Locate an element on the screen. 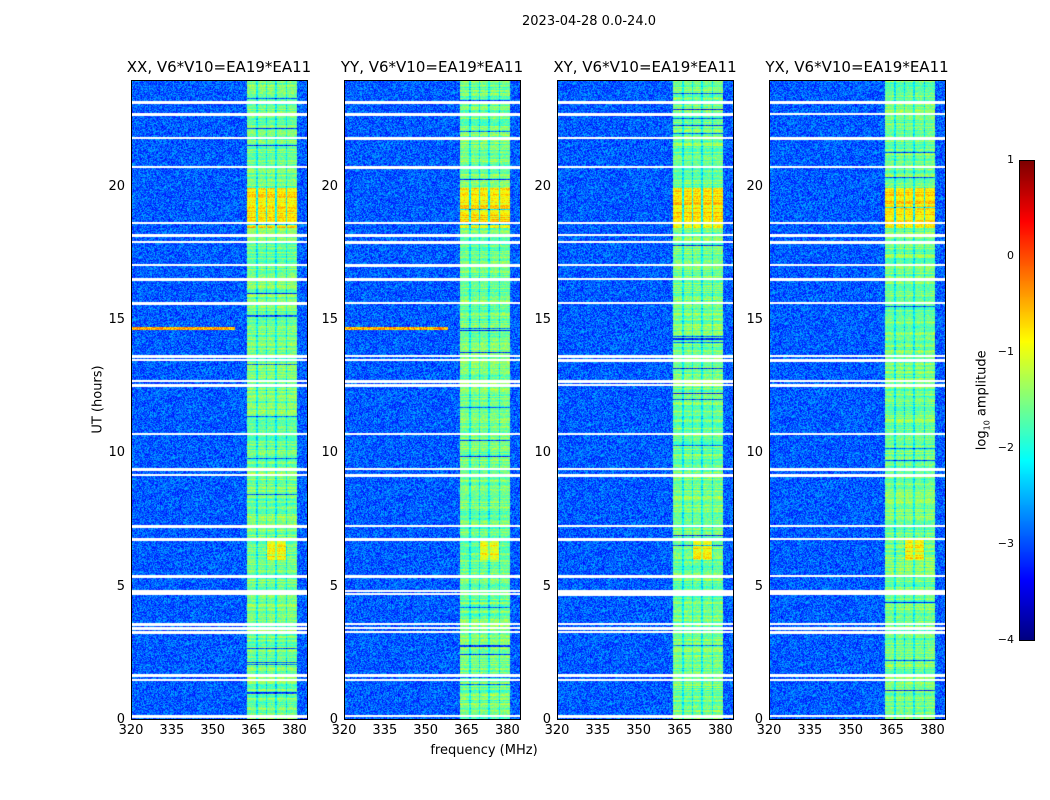 Image resolution: width=1050 pixels, height=800 pixels. colorbar-tick-label: −3 is located at coordinates (1005, 543).